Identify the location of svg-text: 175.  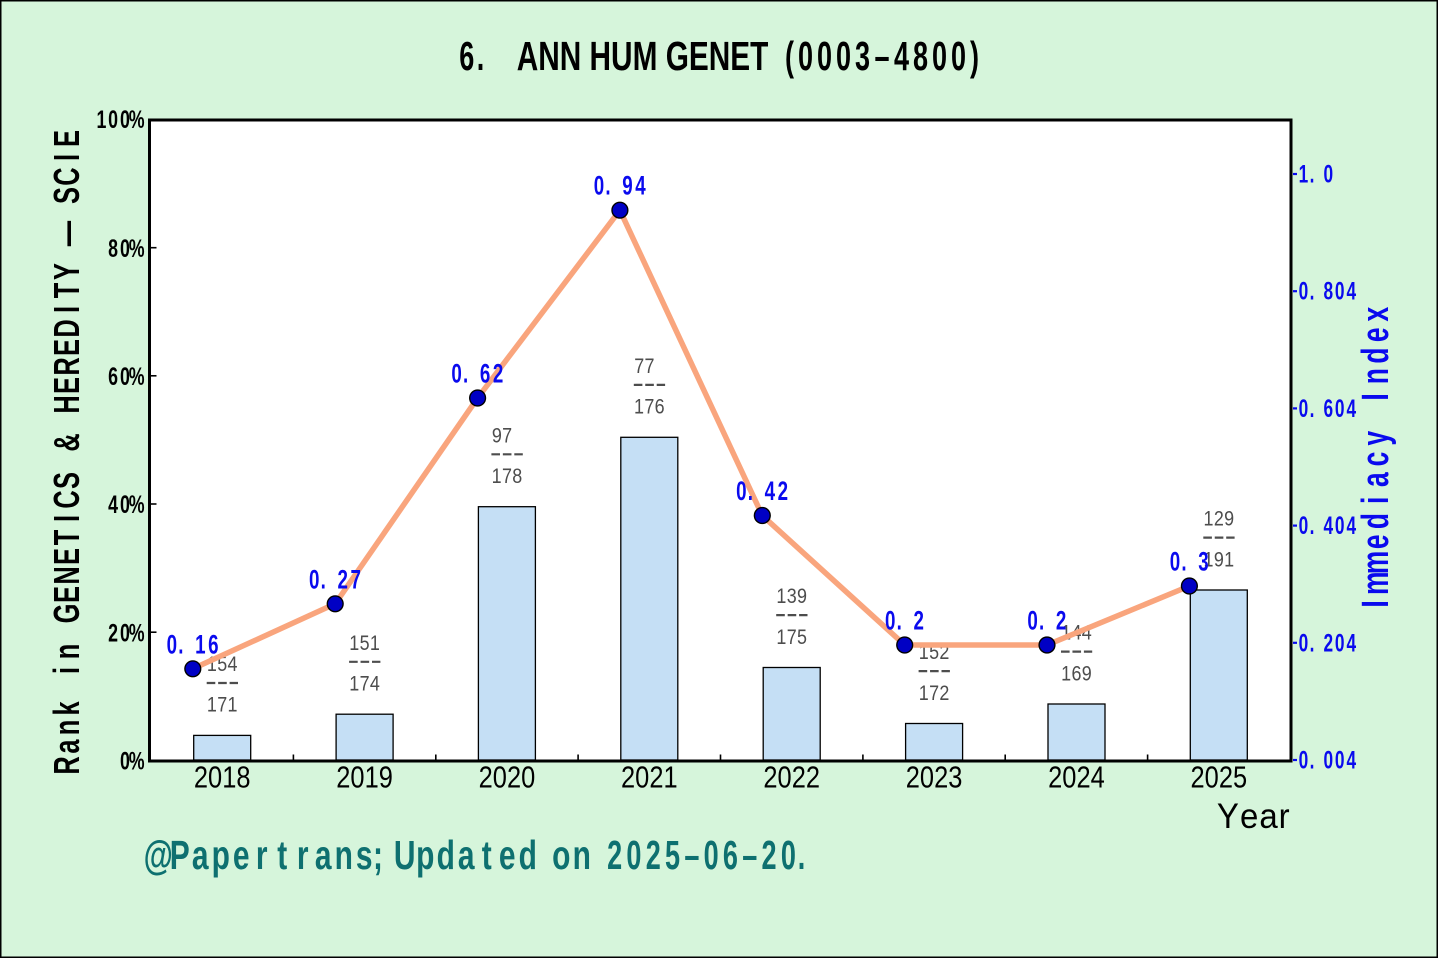
(791, 637).